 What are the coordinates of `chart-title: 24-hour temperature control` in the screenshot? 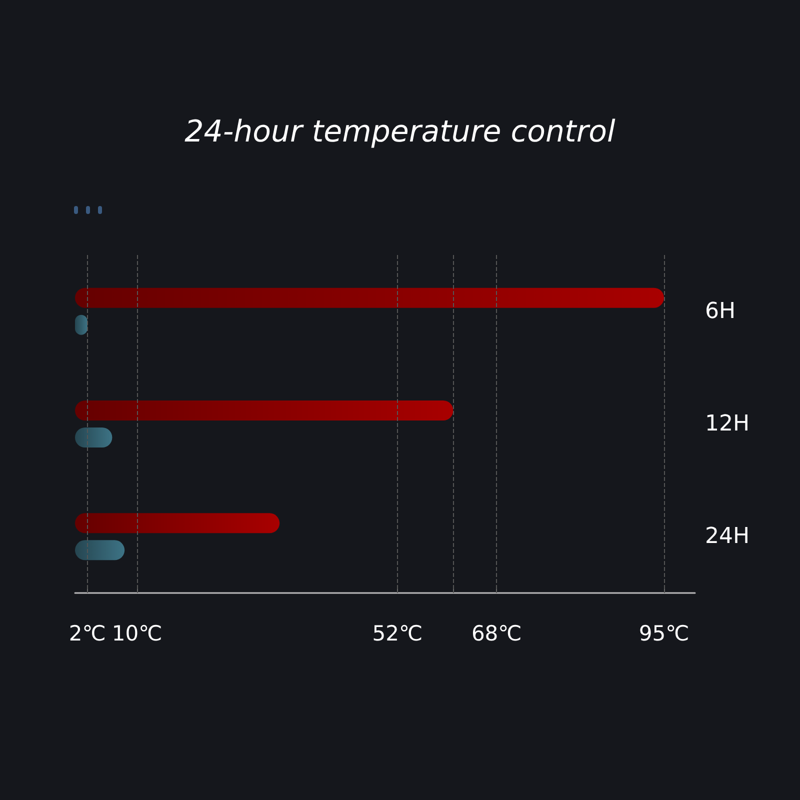 It's located at (400, 132).